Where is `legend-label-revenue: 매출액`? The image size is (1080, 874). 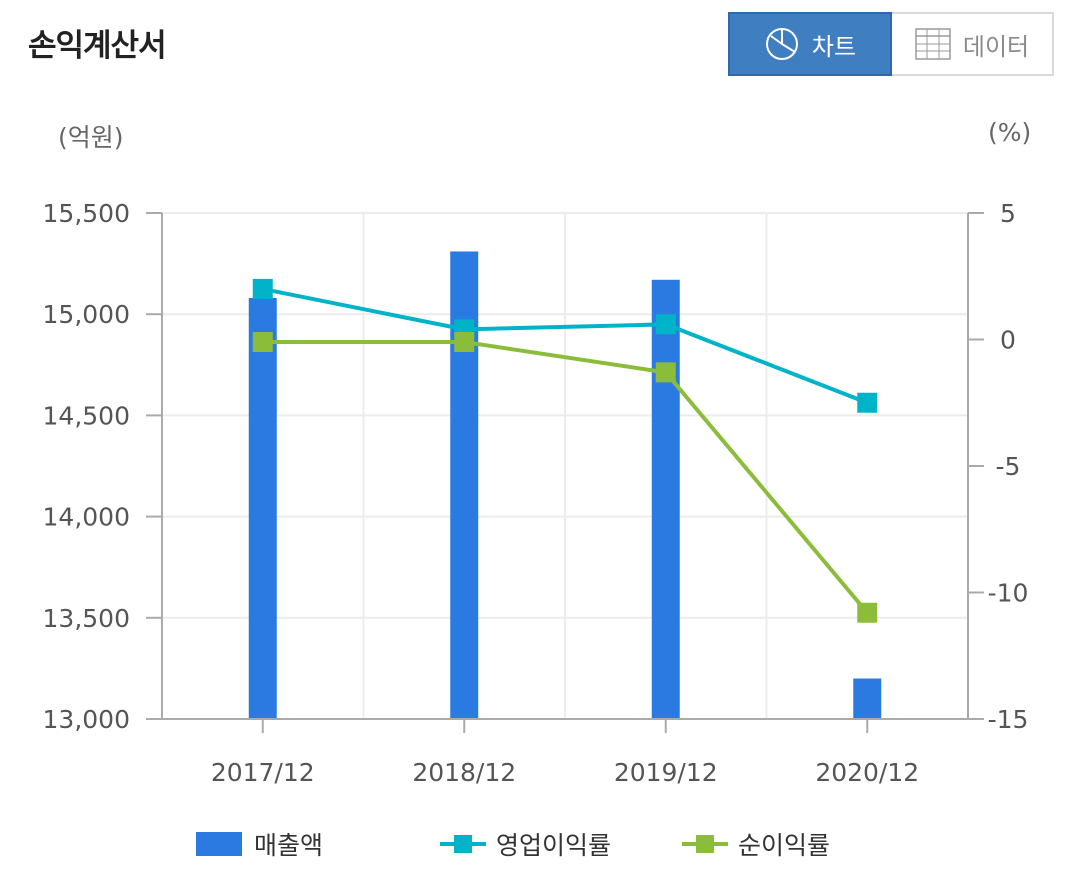 legend-label-revenue: 매출액 is located at coordinates (289, 845).